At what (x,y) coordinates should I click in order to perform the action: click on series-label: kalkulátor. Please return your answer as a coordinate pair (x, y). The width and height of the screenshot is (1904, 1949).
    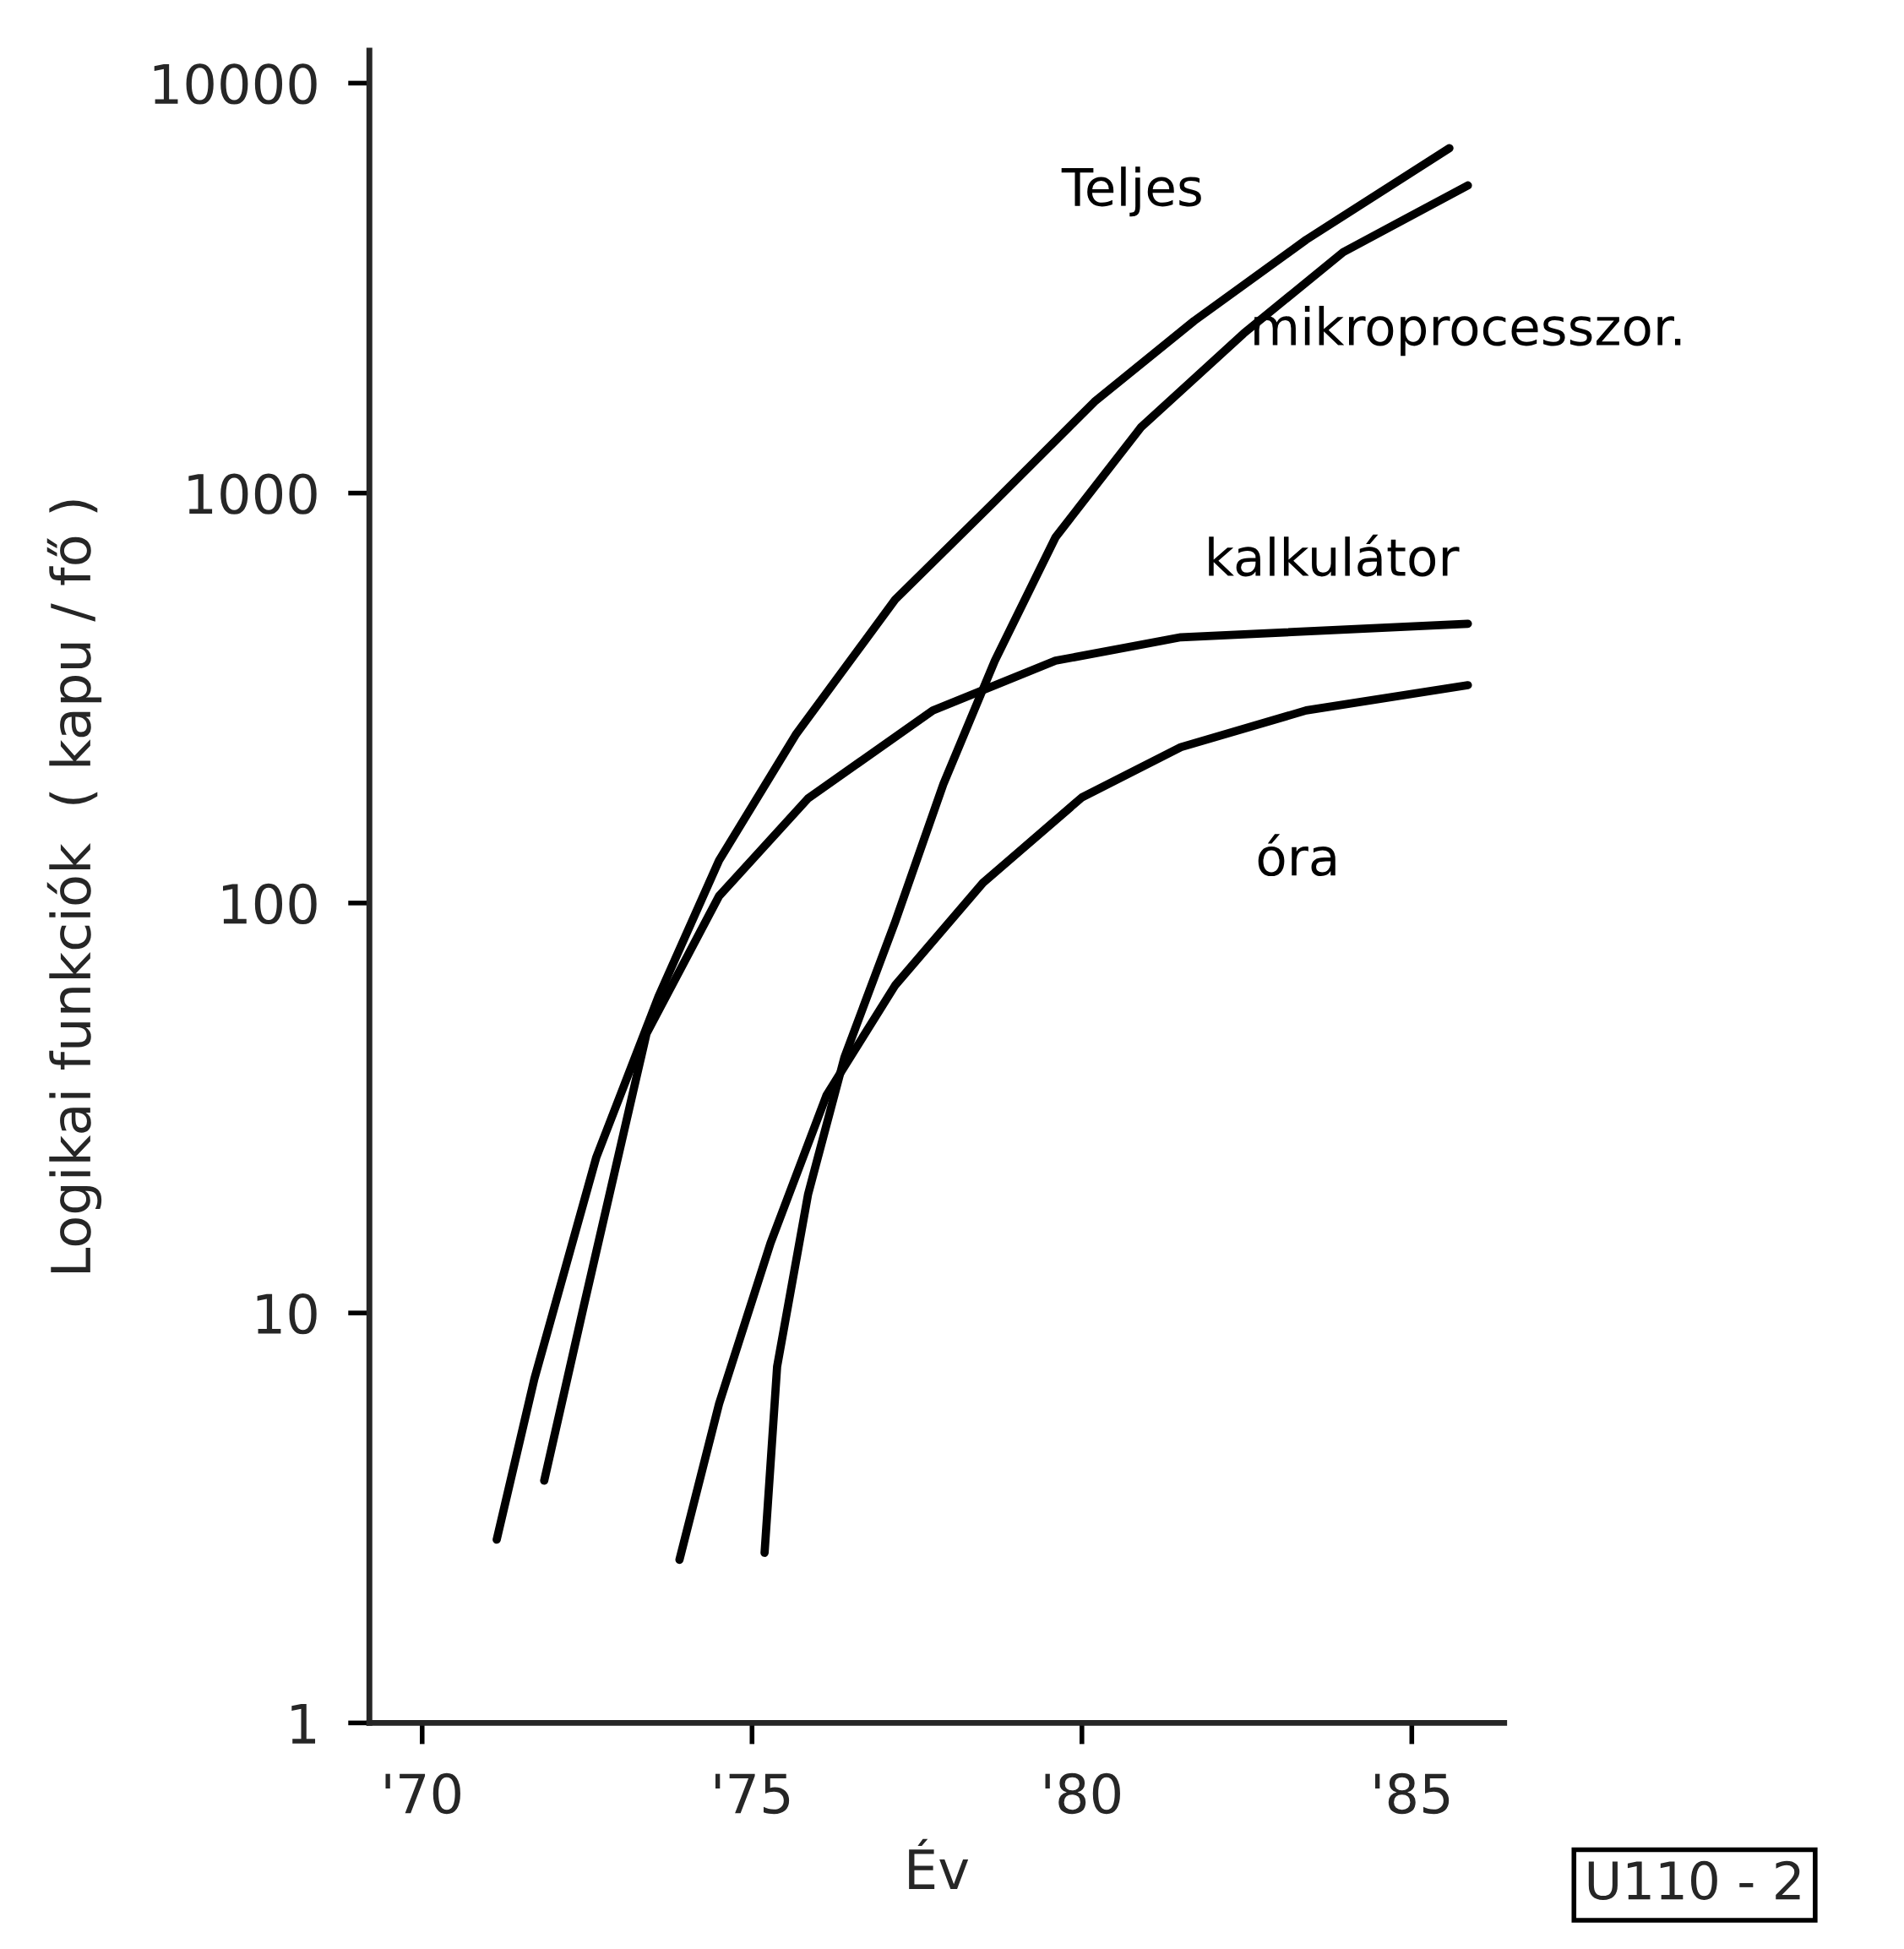
    Looking at the image, I should click on (1334, 555).